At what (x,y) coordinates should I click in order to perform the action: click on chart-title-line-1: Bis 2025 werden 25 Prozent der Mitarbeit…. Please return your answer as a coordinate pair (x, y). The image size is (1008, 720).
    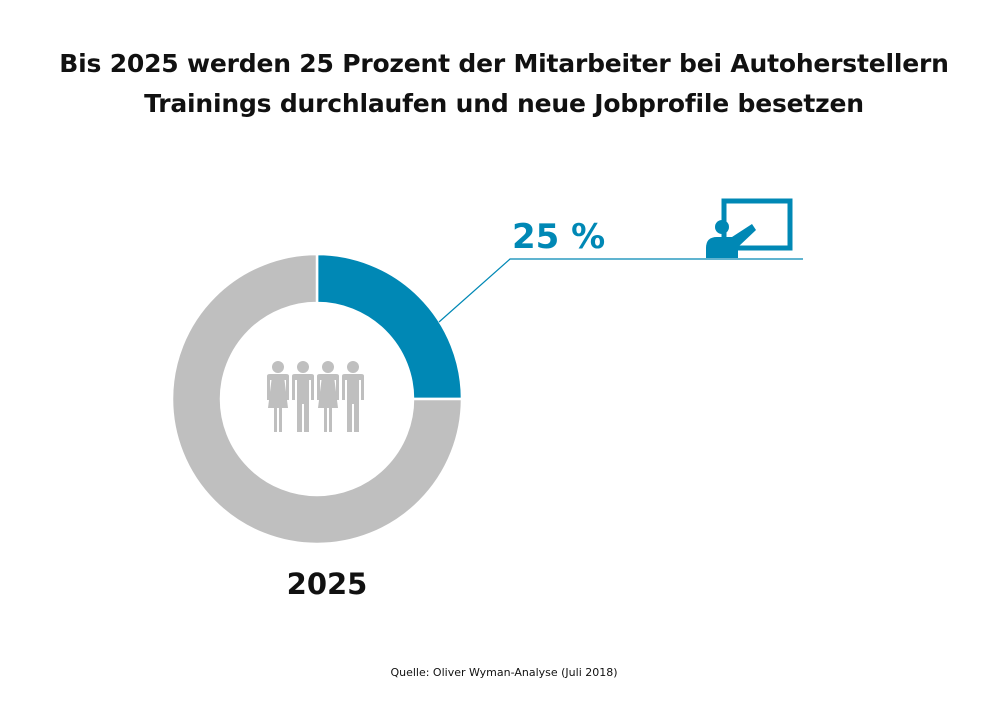
    Looking at the image, I should click on (504, 63).